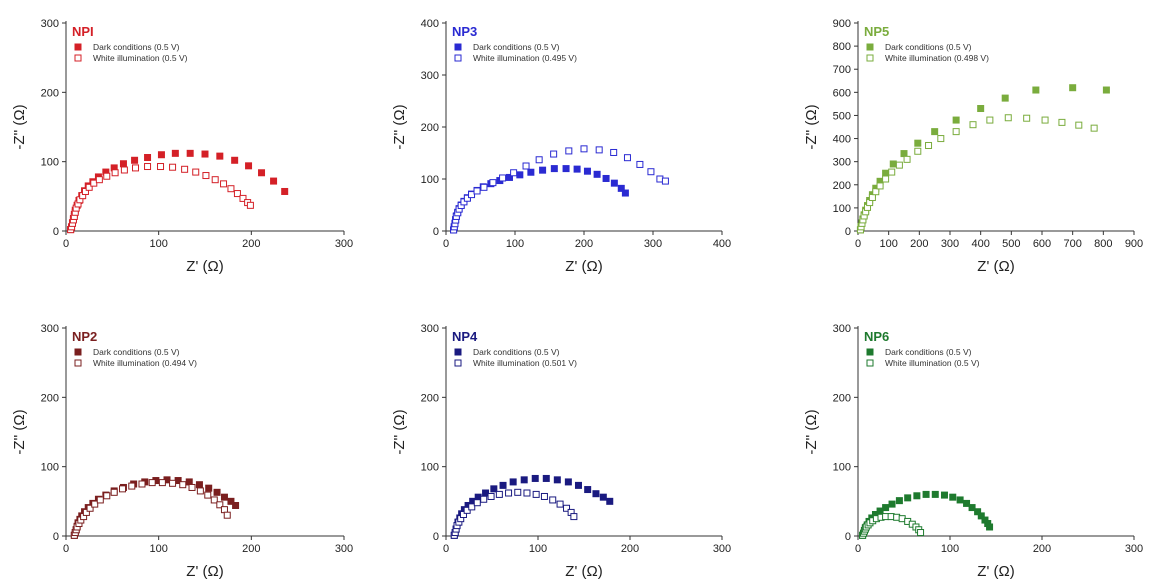 This screenshot has width=1156, height=588. What do you see at coordinates (858, 244) in the screenshot?
I see `panel-3-x-tick-label: 0` at bounding box center [858, 244].